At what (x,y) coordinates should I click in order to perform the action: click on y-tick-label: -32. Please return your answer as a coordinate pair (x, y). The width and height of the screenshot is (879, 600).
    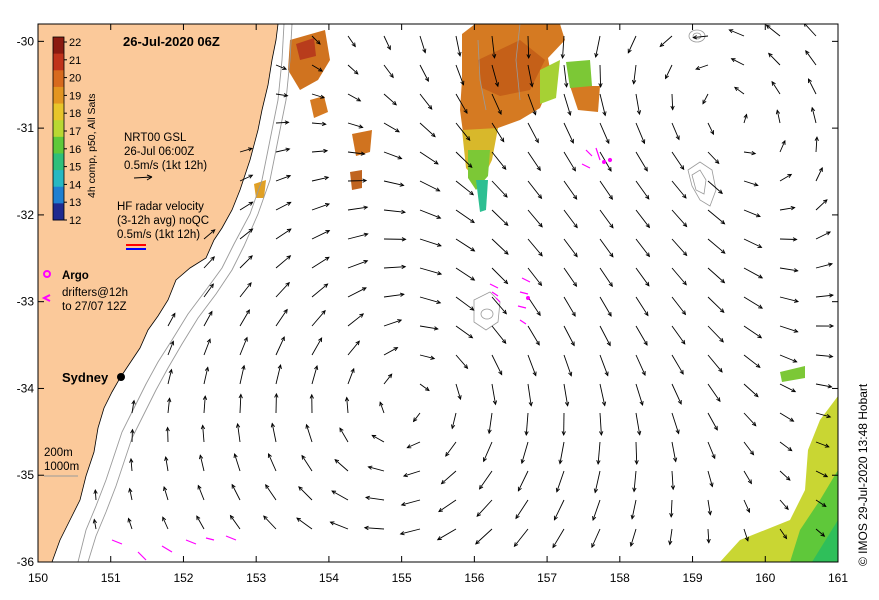
    Looking at the image, I should click on (26, 215).